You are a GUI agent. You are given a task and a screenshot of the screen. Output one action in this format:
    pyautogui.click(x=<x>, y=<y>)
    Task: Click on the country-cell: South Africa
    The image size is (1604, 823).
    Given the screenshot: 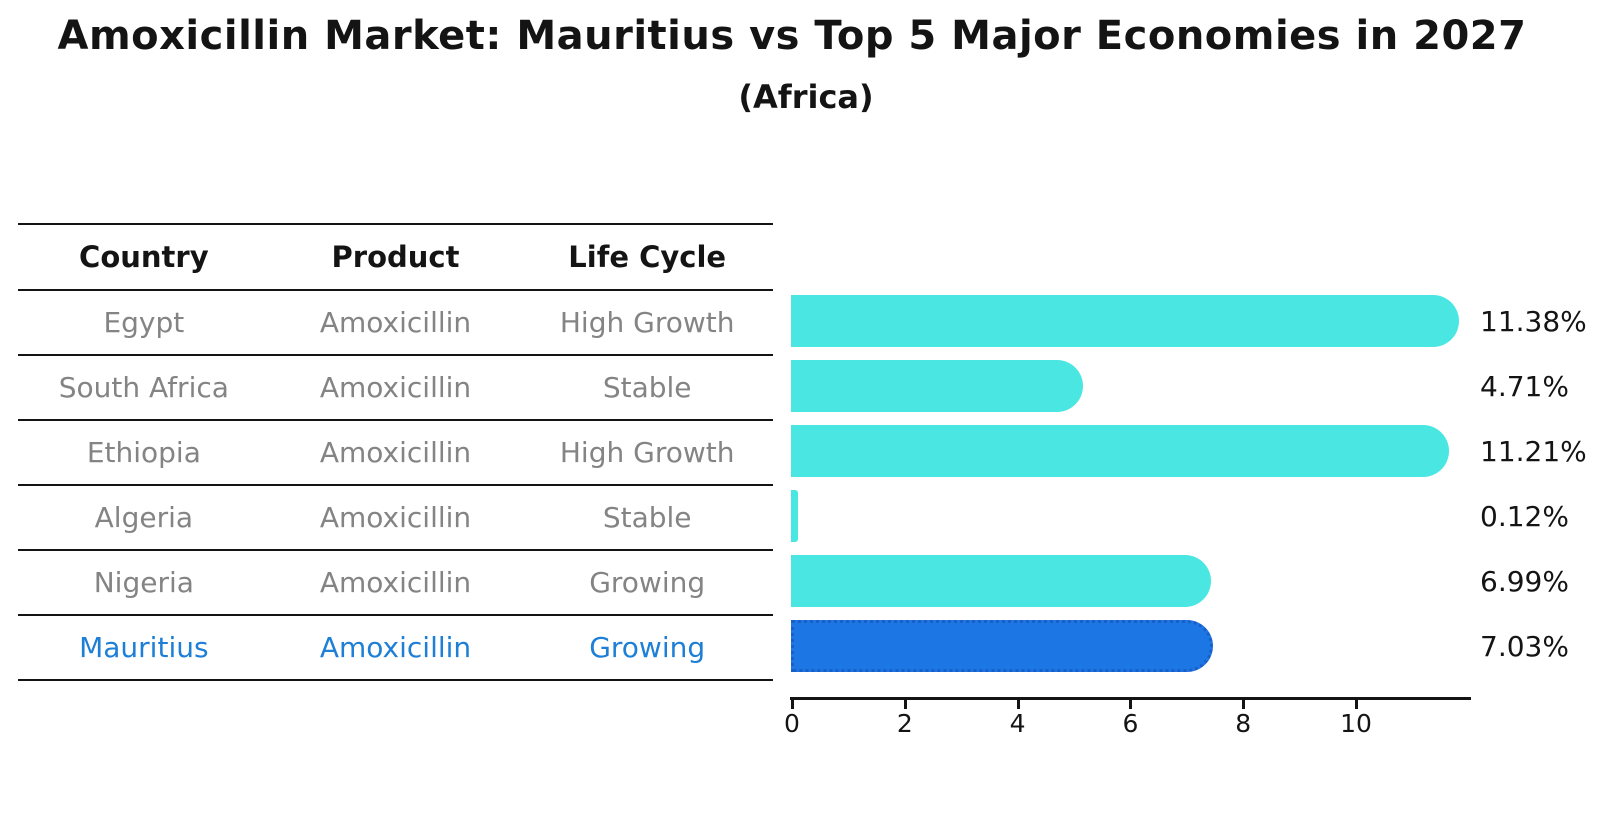 What is the action you would take?
    pyautogui.click(x=143, y=387)
    